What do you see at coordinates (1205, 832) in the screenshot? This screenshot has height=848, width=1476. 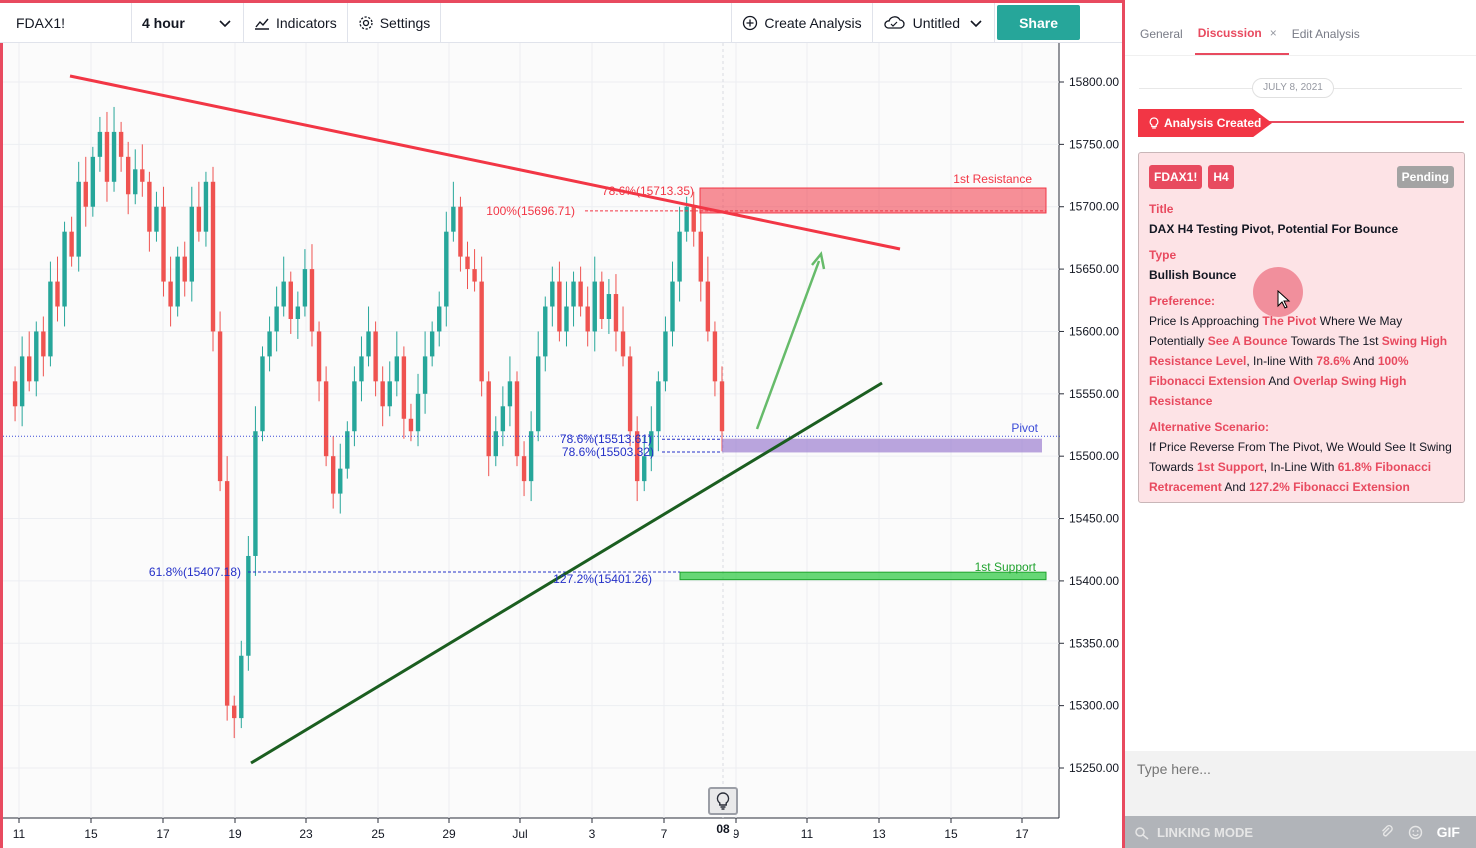 I see `linking-mode-label: LINKING MODE` at bounding box center [1205, 832].